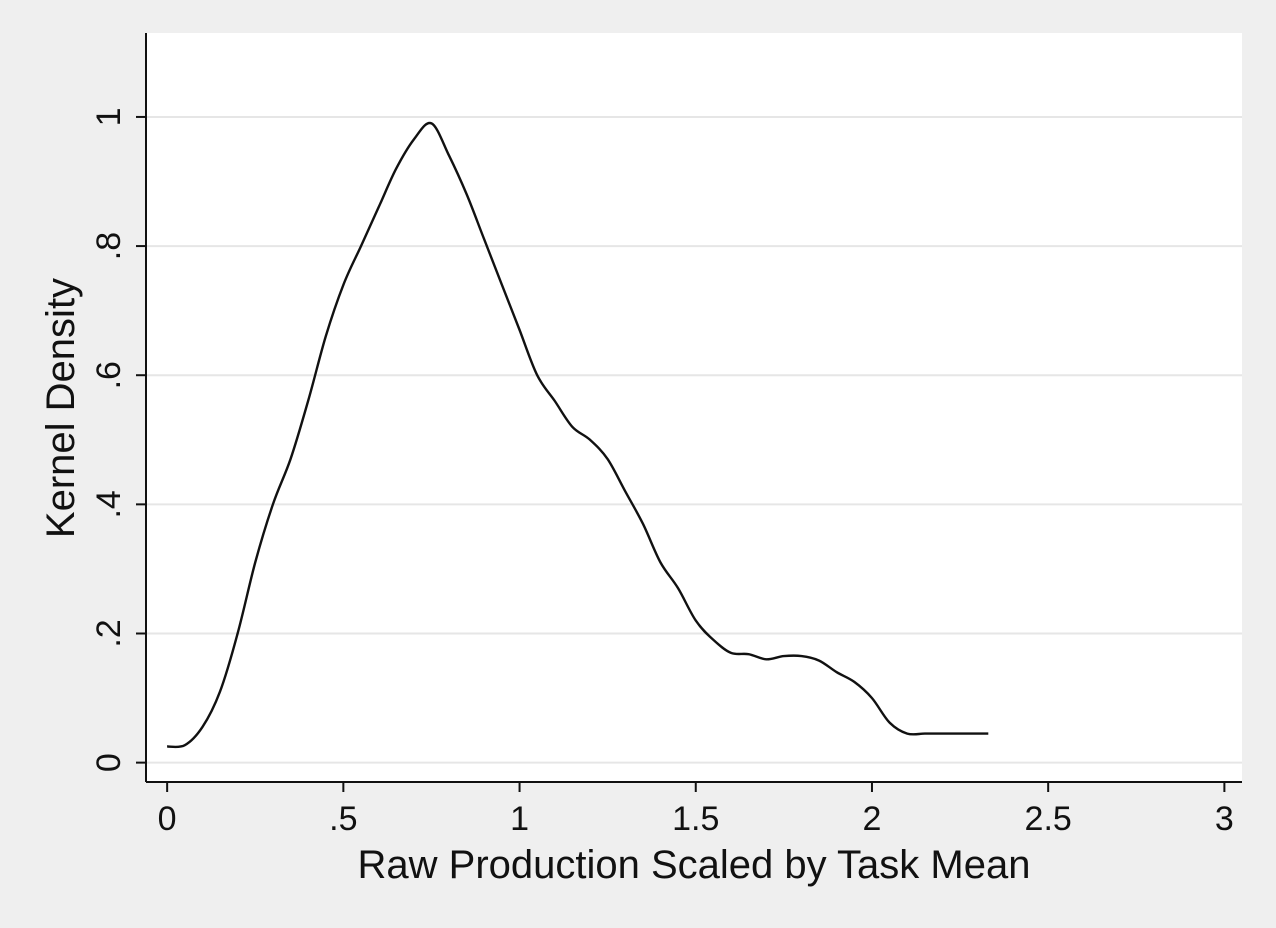 Image resolution: width=1276 pixels, height=928 pixels. Describe the element at coordinates (343, 819) in the screenshot. I see `x-tick-label: .5` at that location.